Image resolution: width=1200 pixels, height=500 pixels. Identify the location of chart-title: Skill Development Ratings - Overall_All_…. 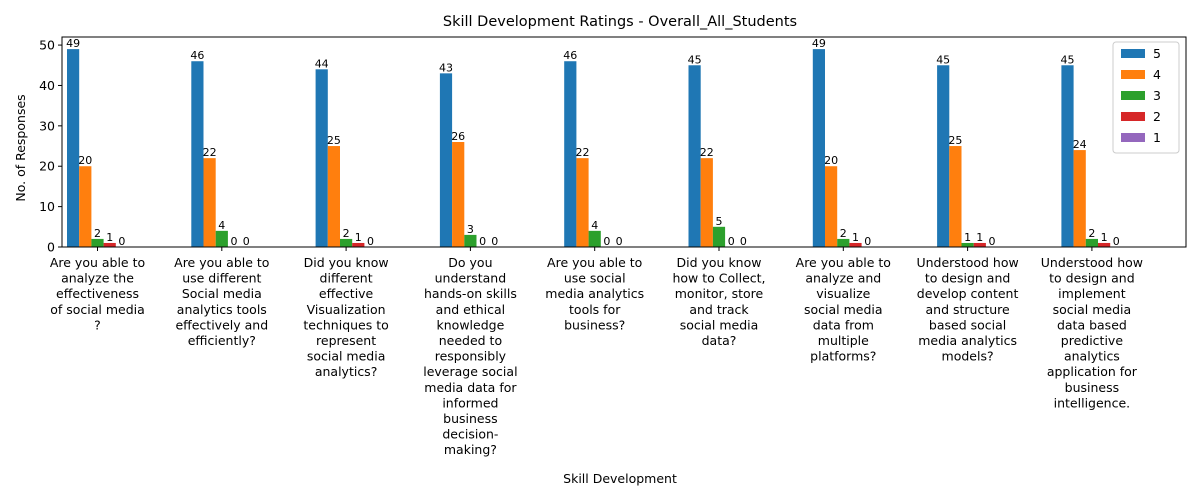
(620, 22).